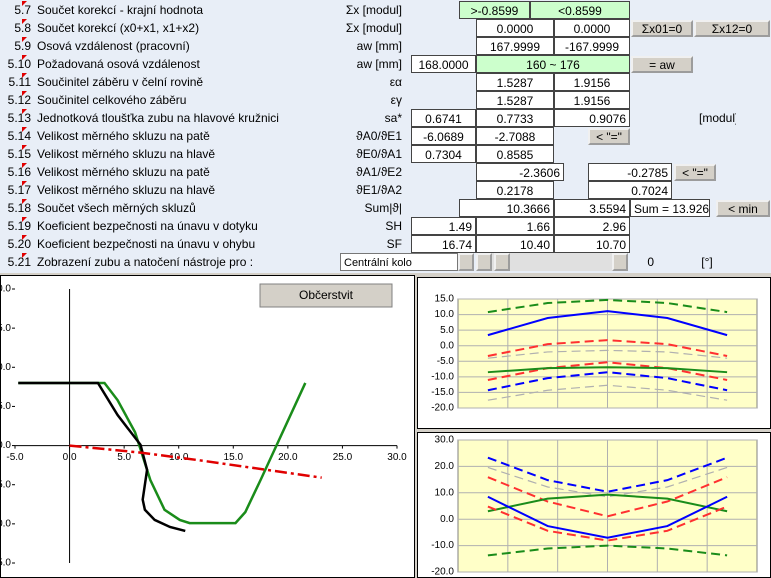 This screenshot has height=578, width=771. What do you see at coordinates (443, 64) in the screenshot?
I see `input: 168.0000` at bounding box center [443, 64].